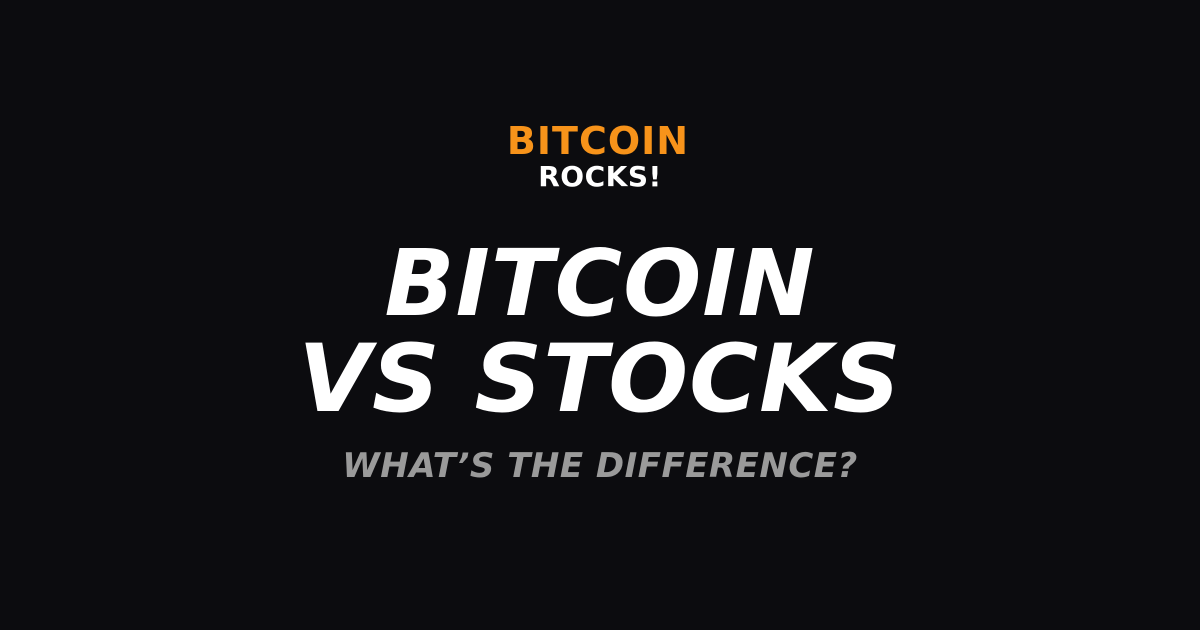  What do you see at coordinates (600, 283) in the screenshot?
I see `headline-line-1: BITCOIN` at bounding box center [600, 283].